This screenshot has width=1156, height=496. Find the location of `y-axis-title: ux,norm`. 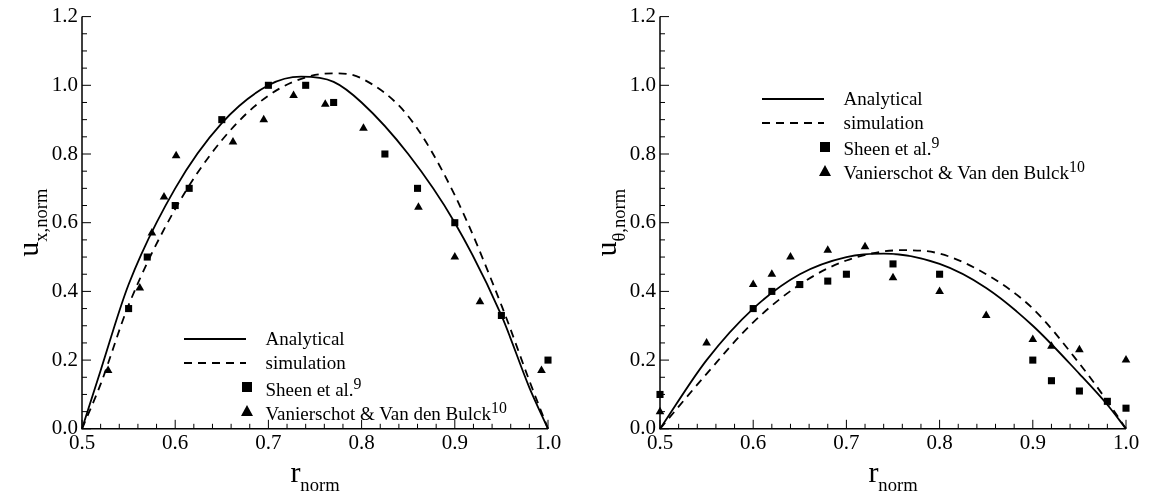

y-axis-title: ux,norm is located at coordinates (31, 222).